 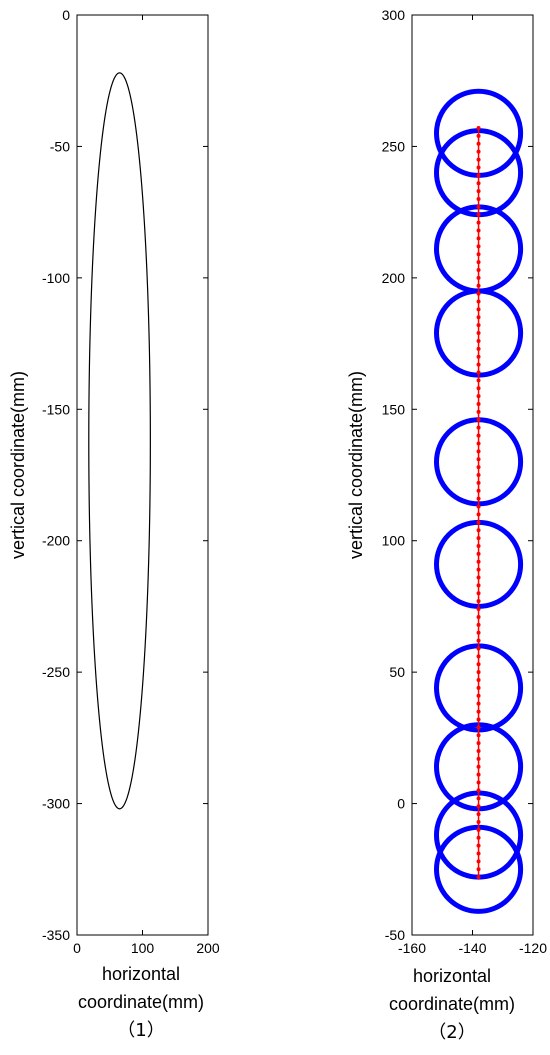 I want to click on x-tick-label: 200, so click(x=208, y=948).